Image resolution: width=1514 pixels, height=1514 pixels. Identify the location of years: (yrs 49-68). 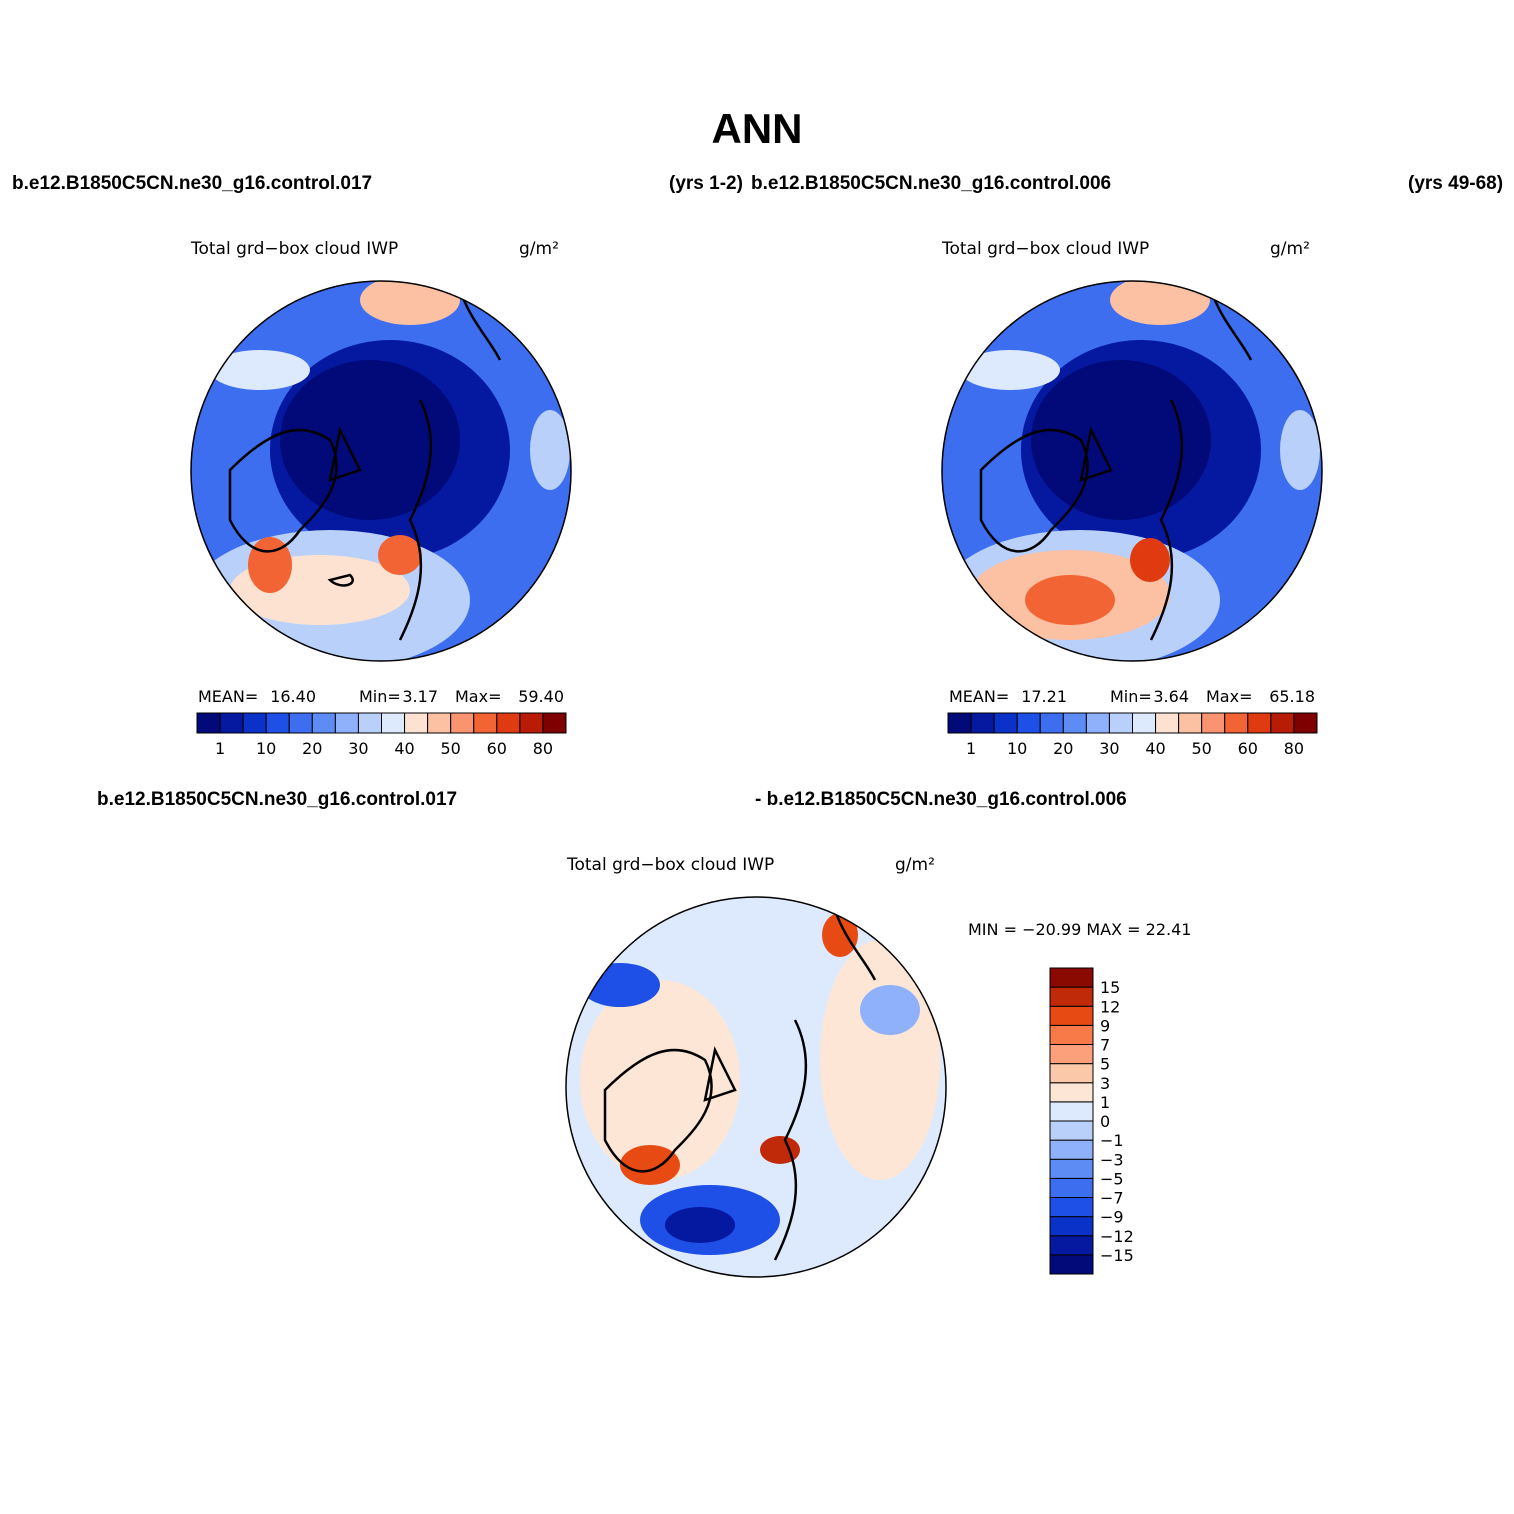
(1455, 183).